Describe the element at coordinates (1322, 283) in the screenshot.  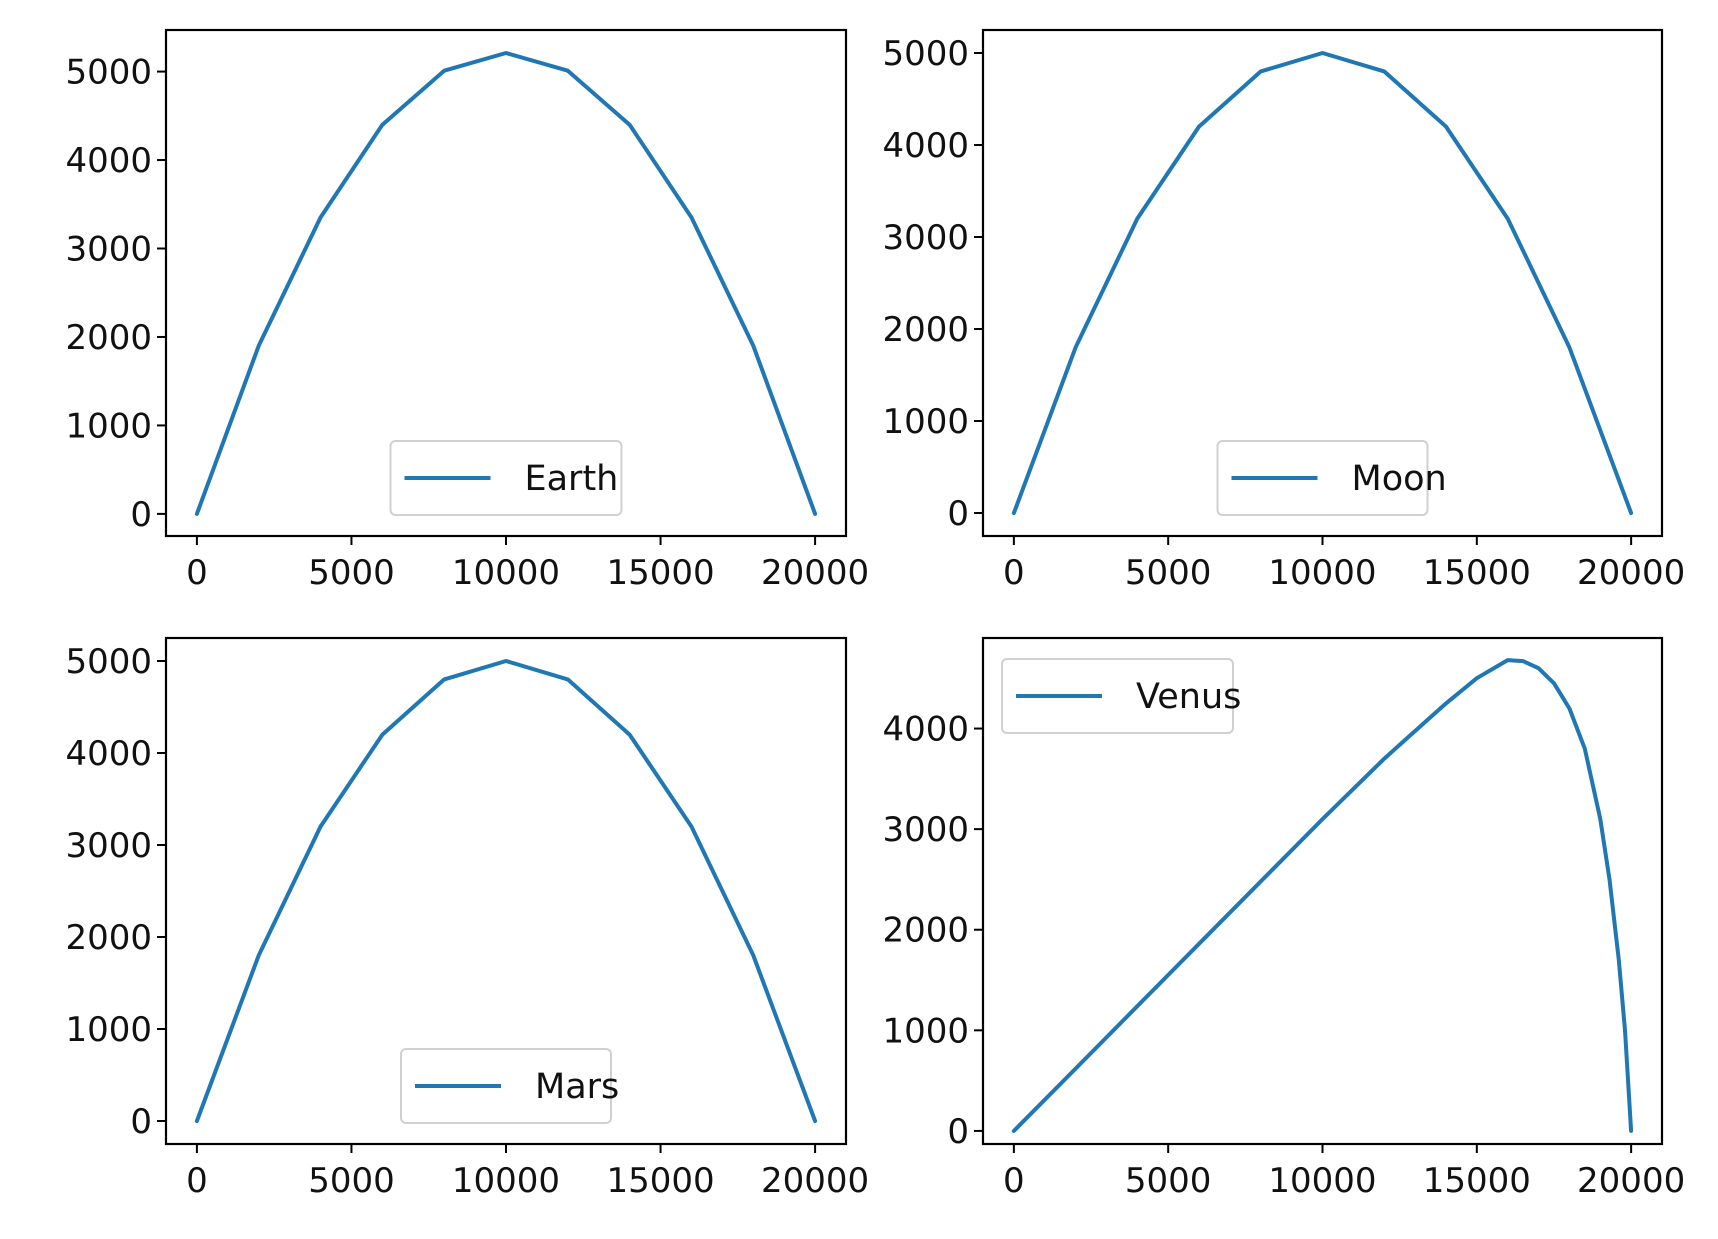
I see `series-line-moon` at that location.